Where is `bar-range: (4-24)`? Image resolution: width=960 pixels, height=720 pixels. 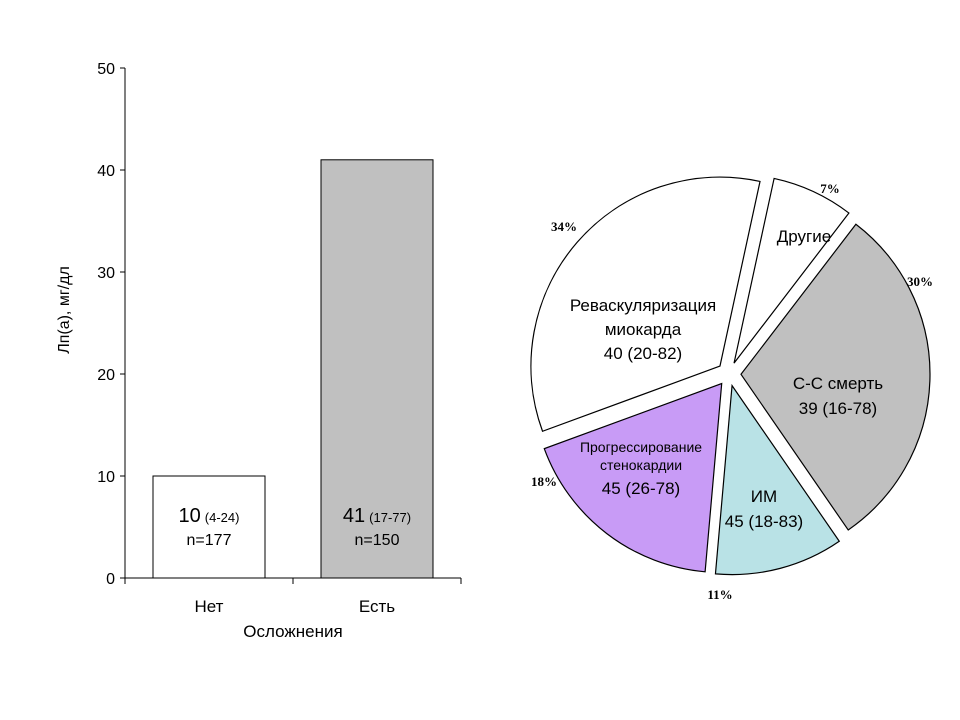 bar-range: (4-24) is located at coordinates (222, 517).